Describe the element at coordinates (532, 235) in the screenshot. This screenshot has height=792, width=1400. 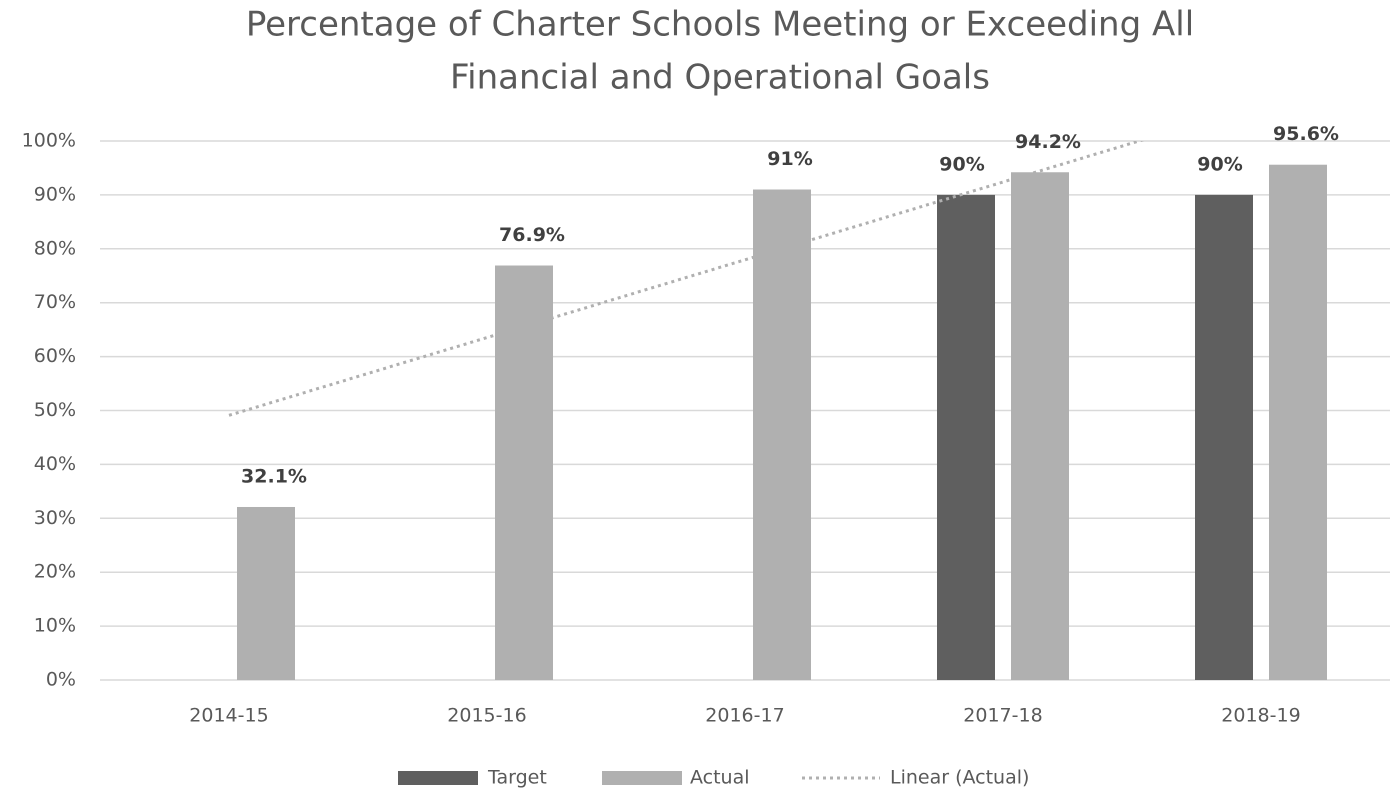
I see `value-label: 76.9%` at that location.